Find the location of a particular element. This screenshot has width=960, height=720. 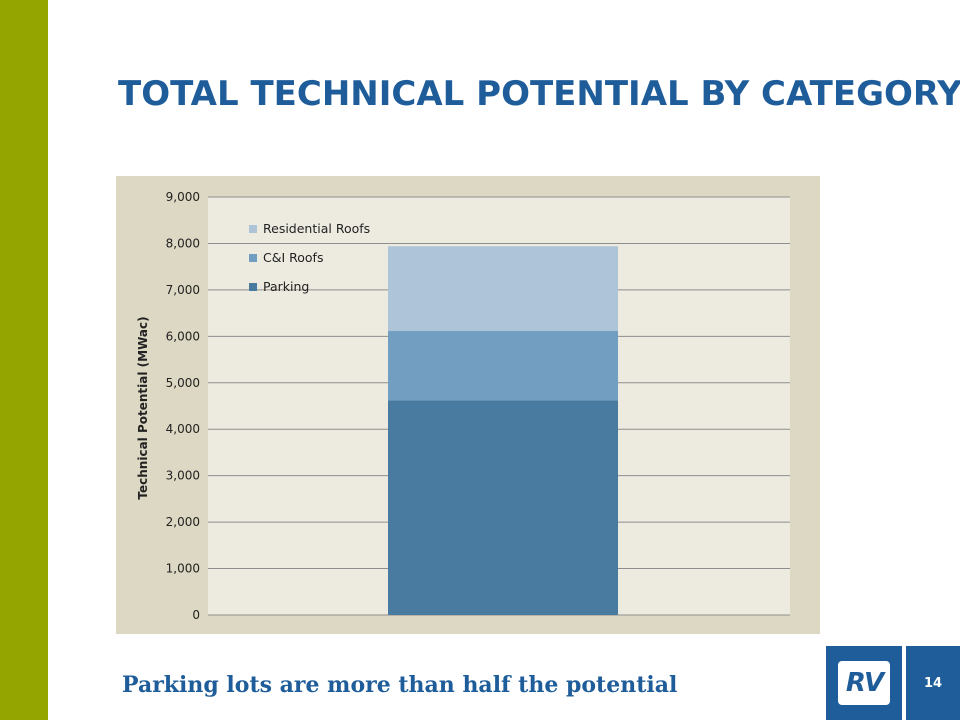

y-tick-label: 0 is located at coordinates (196, 615).